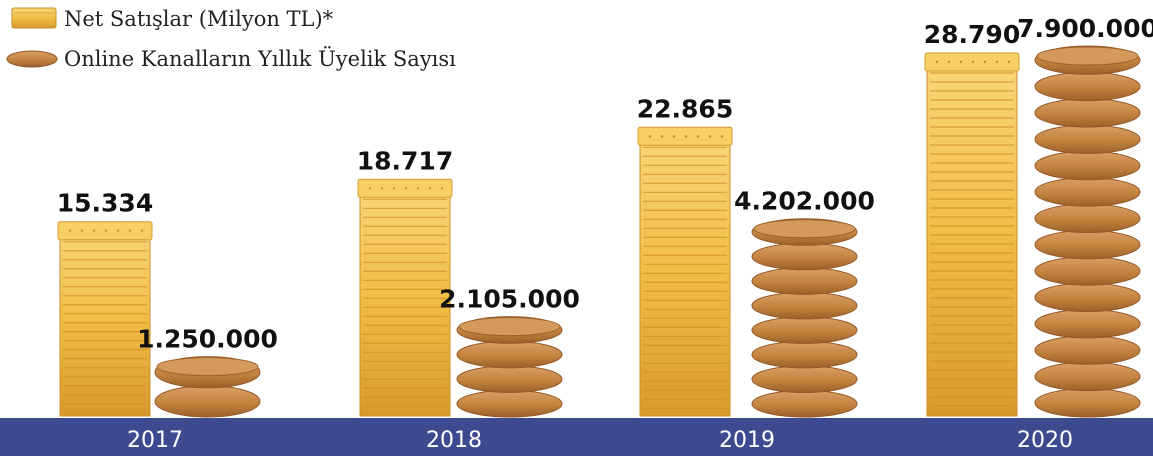 The width and height of the screenshot is (1153, 456). Describe the element at coordinates (34, 18) in the screenshot. I see `cracker-legend-icon` at that location.